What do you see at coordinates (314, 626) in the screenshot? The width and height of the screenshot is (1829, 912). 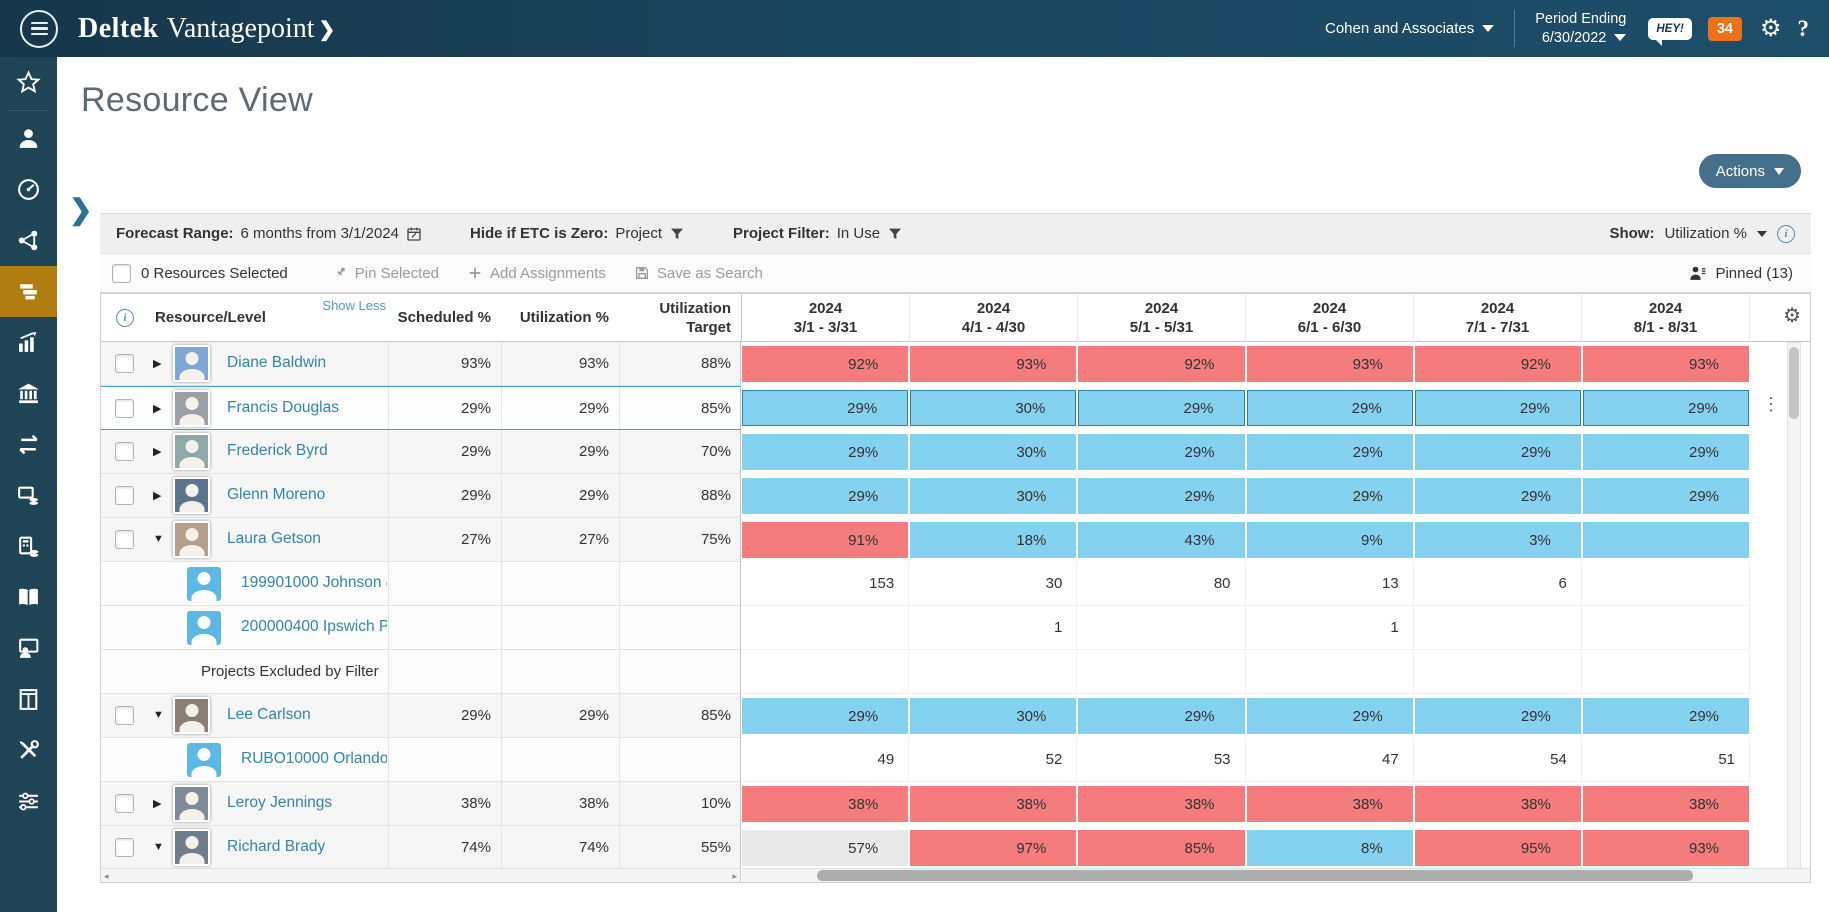 I see `project-name-link: 200000400 Ipswich P` at bounding box center [314, 626].